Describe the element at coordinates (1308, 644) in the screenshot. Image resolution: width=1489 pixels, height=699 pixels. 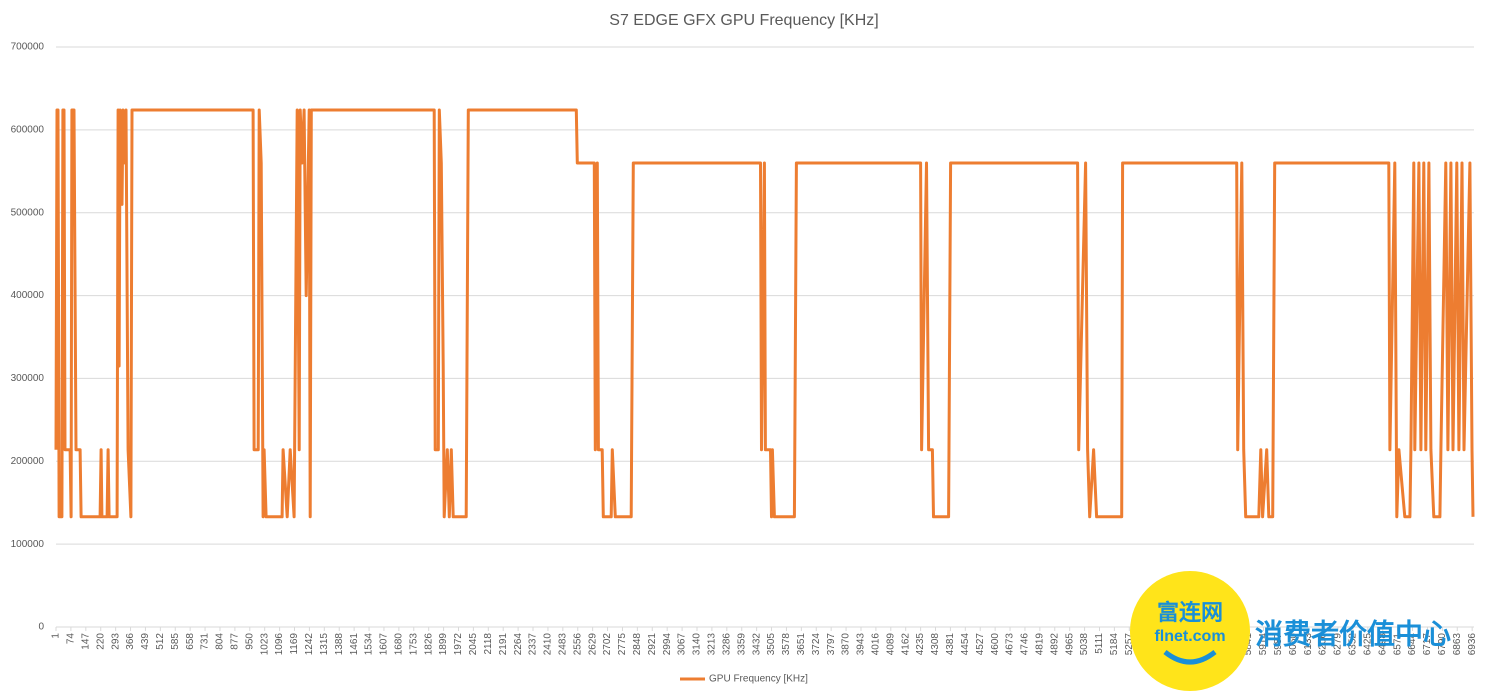
I see `x-tick-label: 6133` at that location.